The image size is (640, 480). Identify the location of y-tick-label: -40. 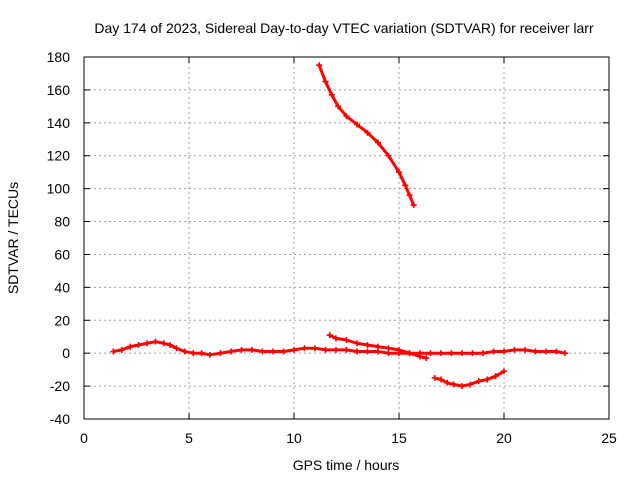
(60, 419).